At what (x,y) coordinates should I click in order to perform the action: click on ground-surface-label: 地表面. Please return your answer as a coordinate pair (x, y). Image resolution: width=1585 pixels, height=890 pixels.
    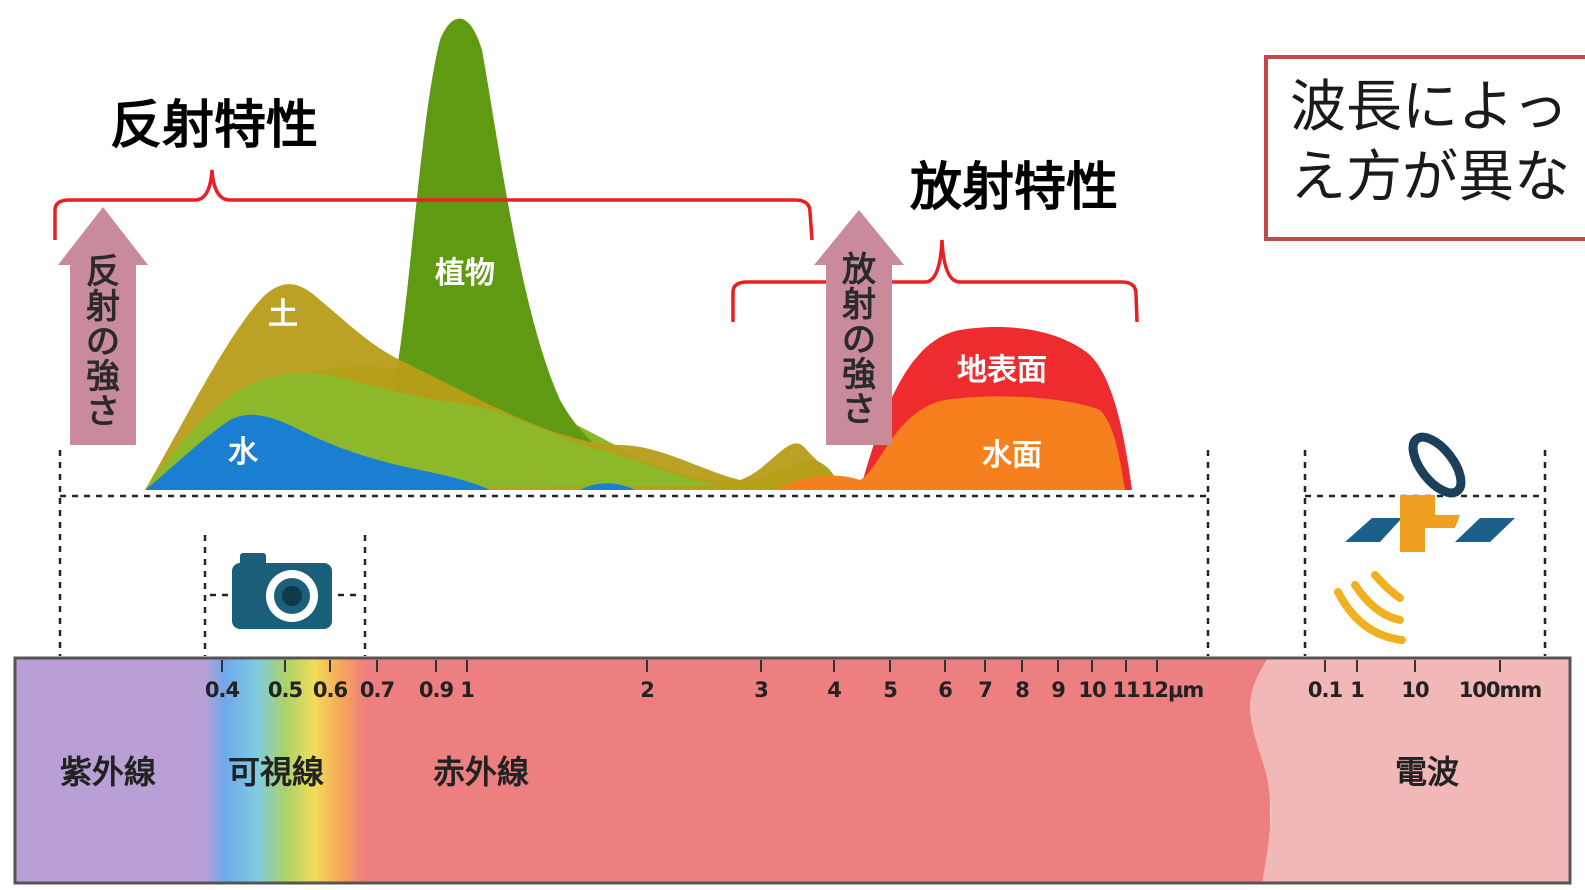
    Looking at the image, I should click on (1002, 370).